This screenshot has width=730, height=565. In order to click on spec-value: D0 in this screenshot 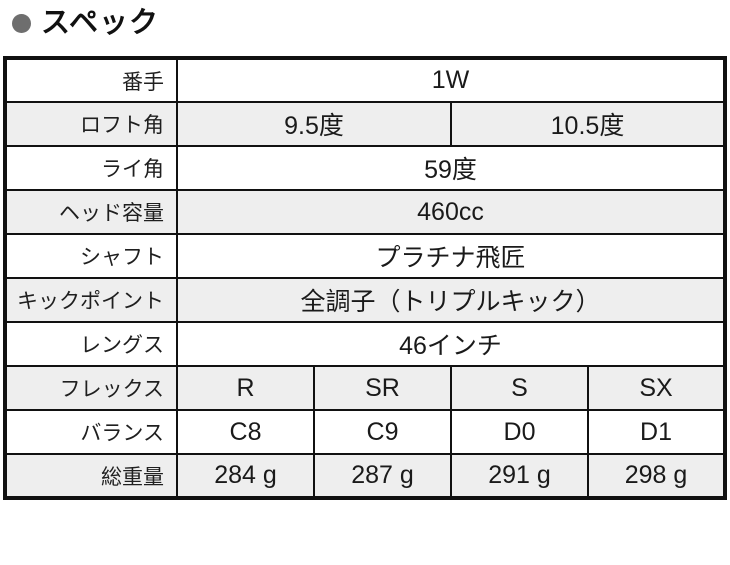, I will do `click(519, 432)`.